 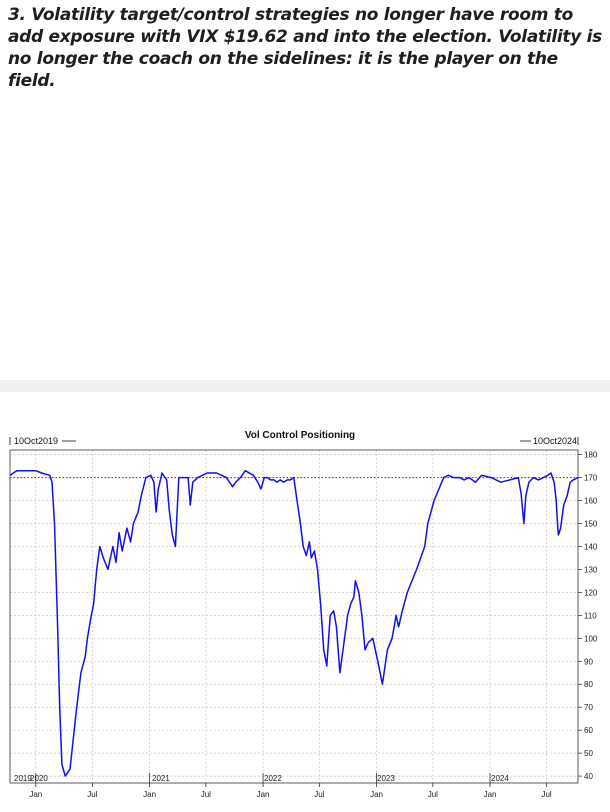 I want to click on chart-title: Vol Control Positioning, so click(x=300, y=435).